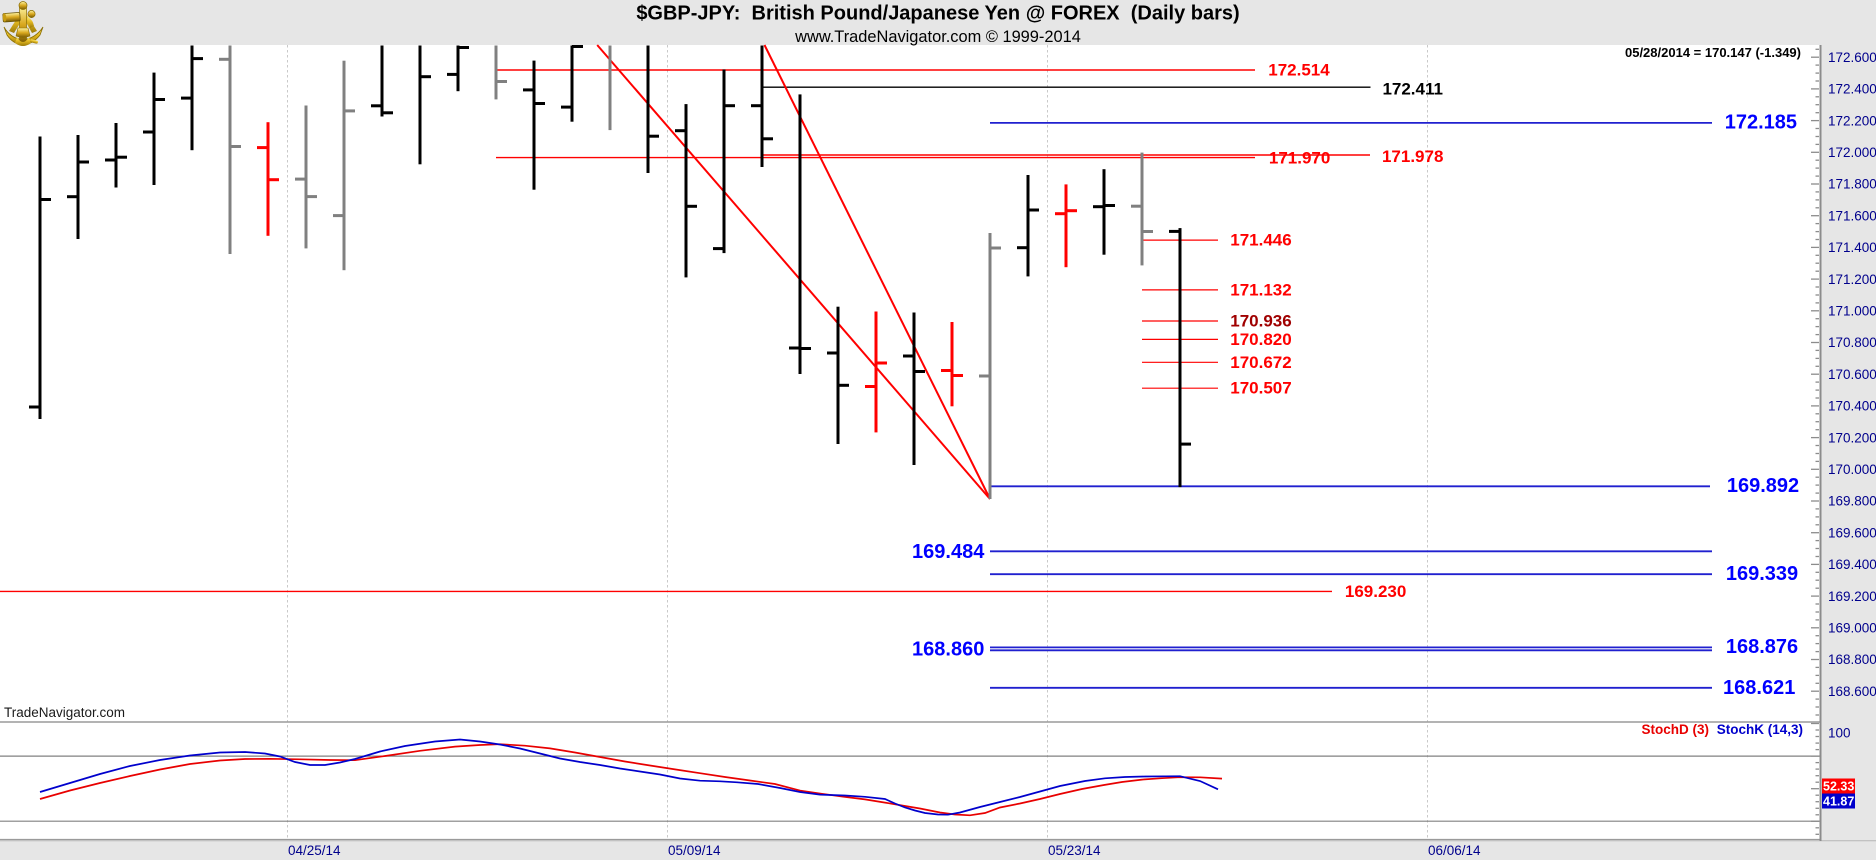  I want to click on svg-text: 172.000, so click(1852, 152).